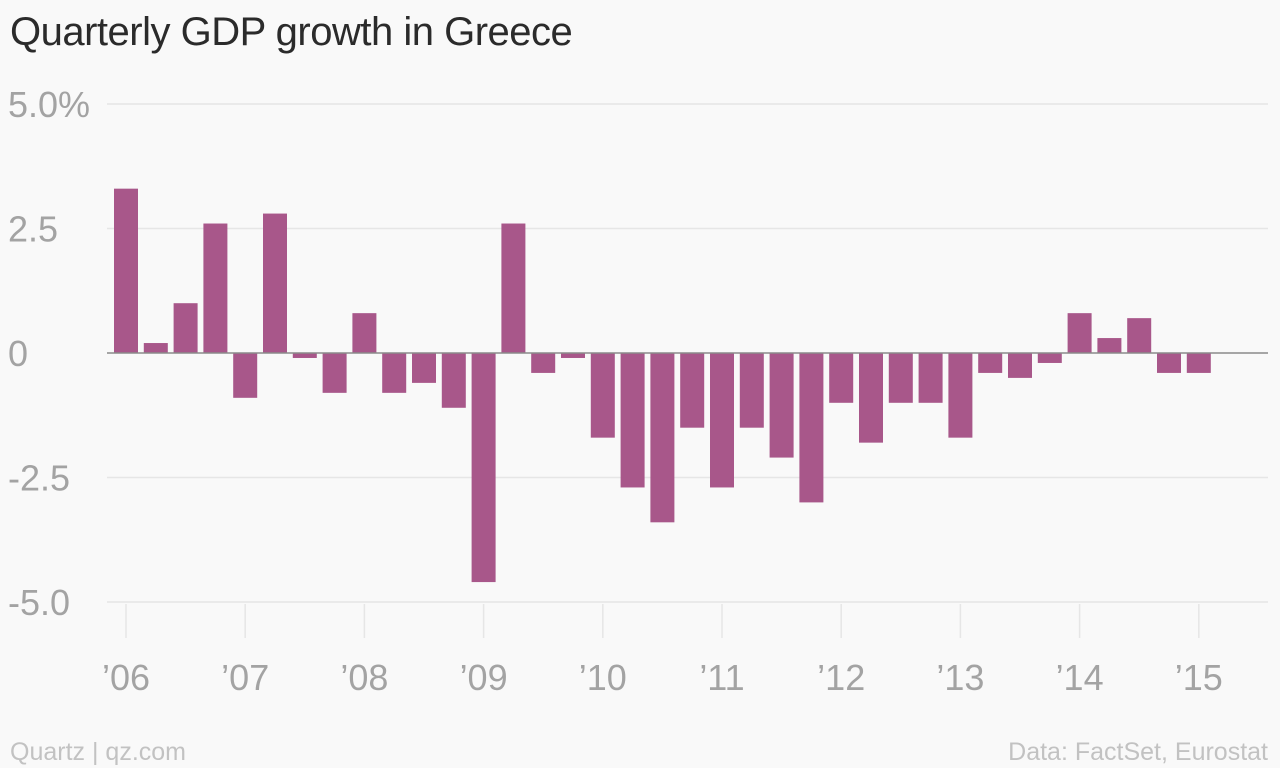  Describe the element at coordinates (39, 478) in the screenshot. I see `y-tick-label: -2.5` at that location.